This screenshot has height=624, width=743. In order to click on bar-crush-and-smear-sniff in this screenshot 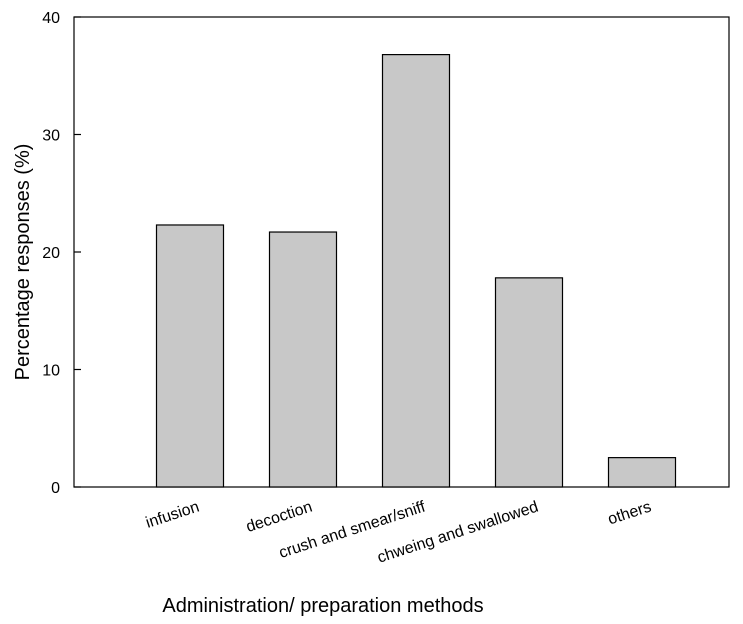, I will do `click(416, 270)`.